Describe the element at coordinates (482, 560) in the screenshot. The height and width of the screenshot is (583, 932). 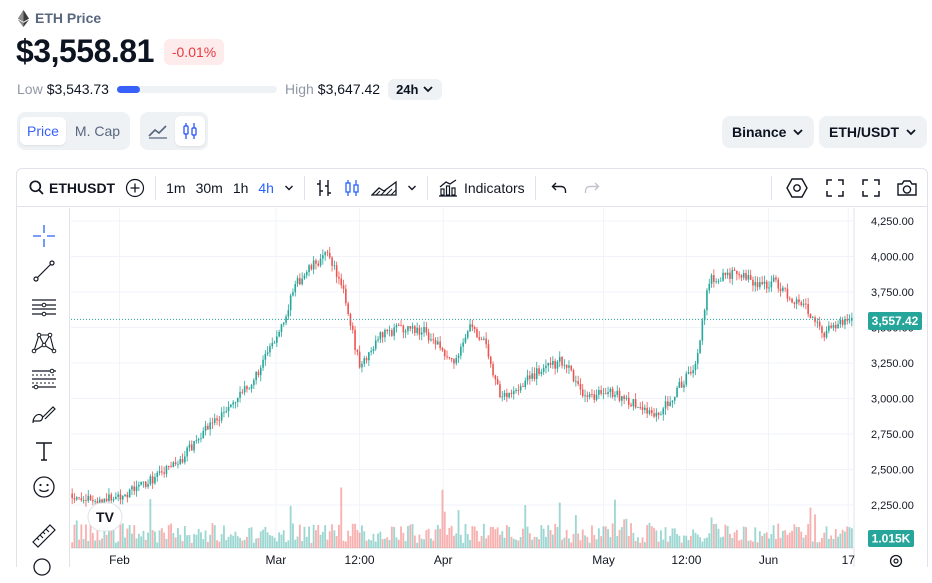
I see `time-axis: Feb Mar 12:00 Apr May 12:00 Jun 17` at that location.